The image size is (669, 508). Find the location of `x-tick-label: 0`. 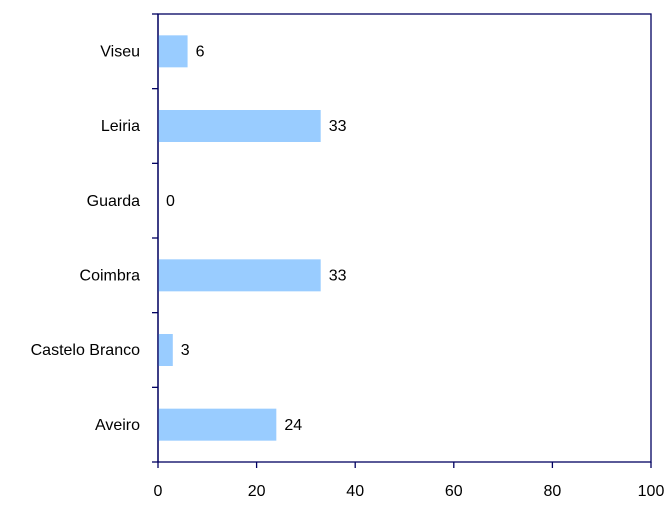

x-tick-label: 0 is located at coordinates (158, 491).